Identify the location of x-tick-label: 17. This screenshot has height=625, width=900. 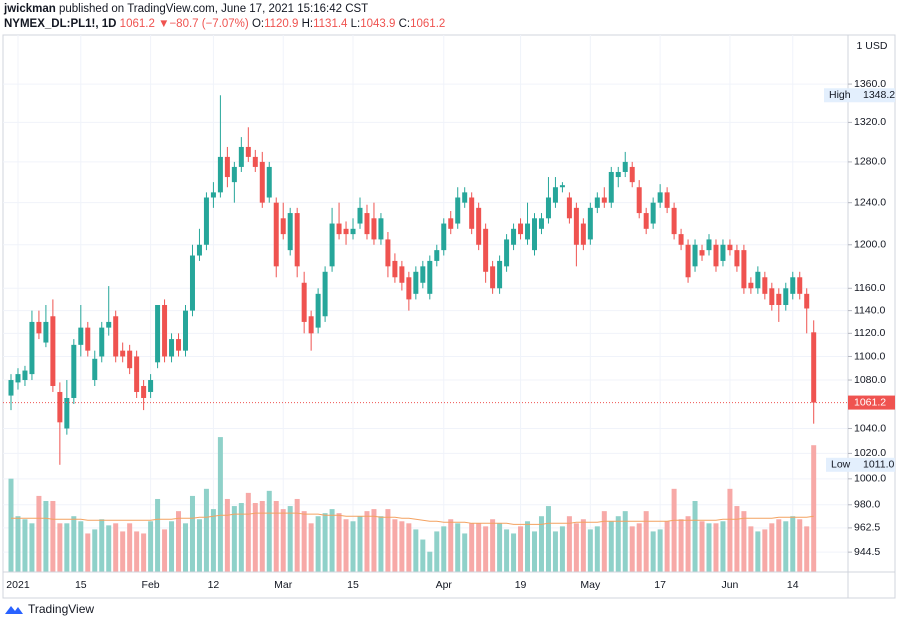
(660, 585).